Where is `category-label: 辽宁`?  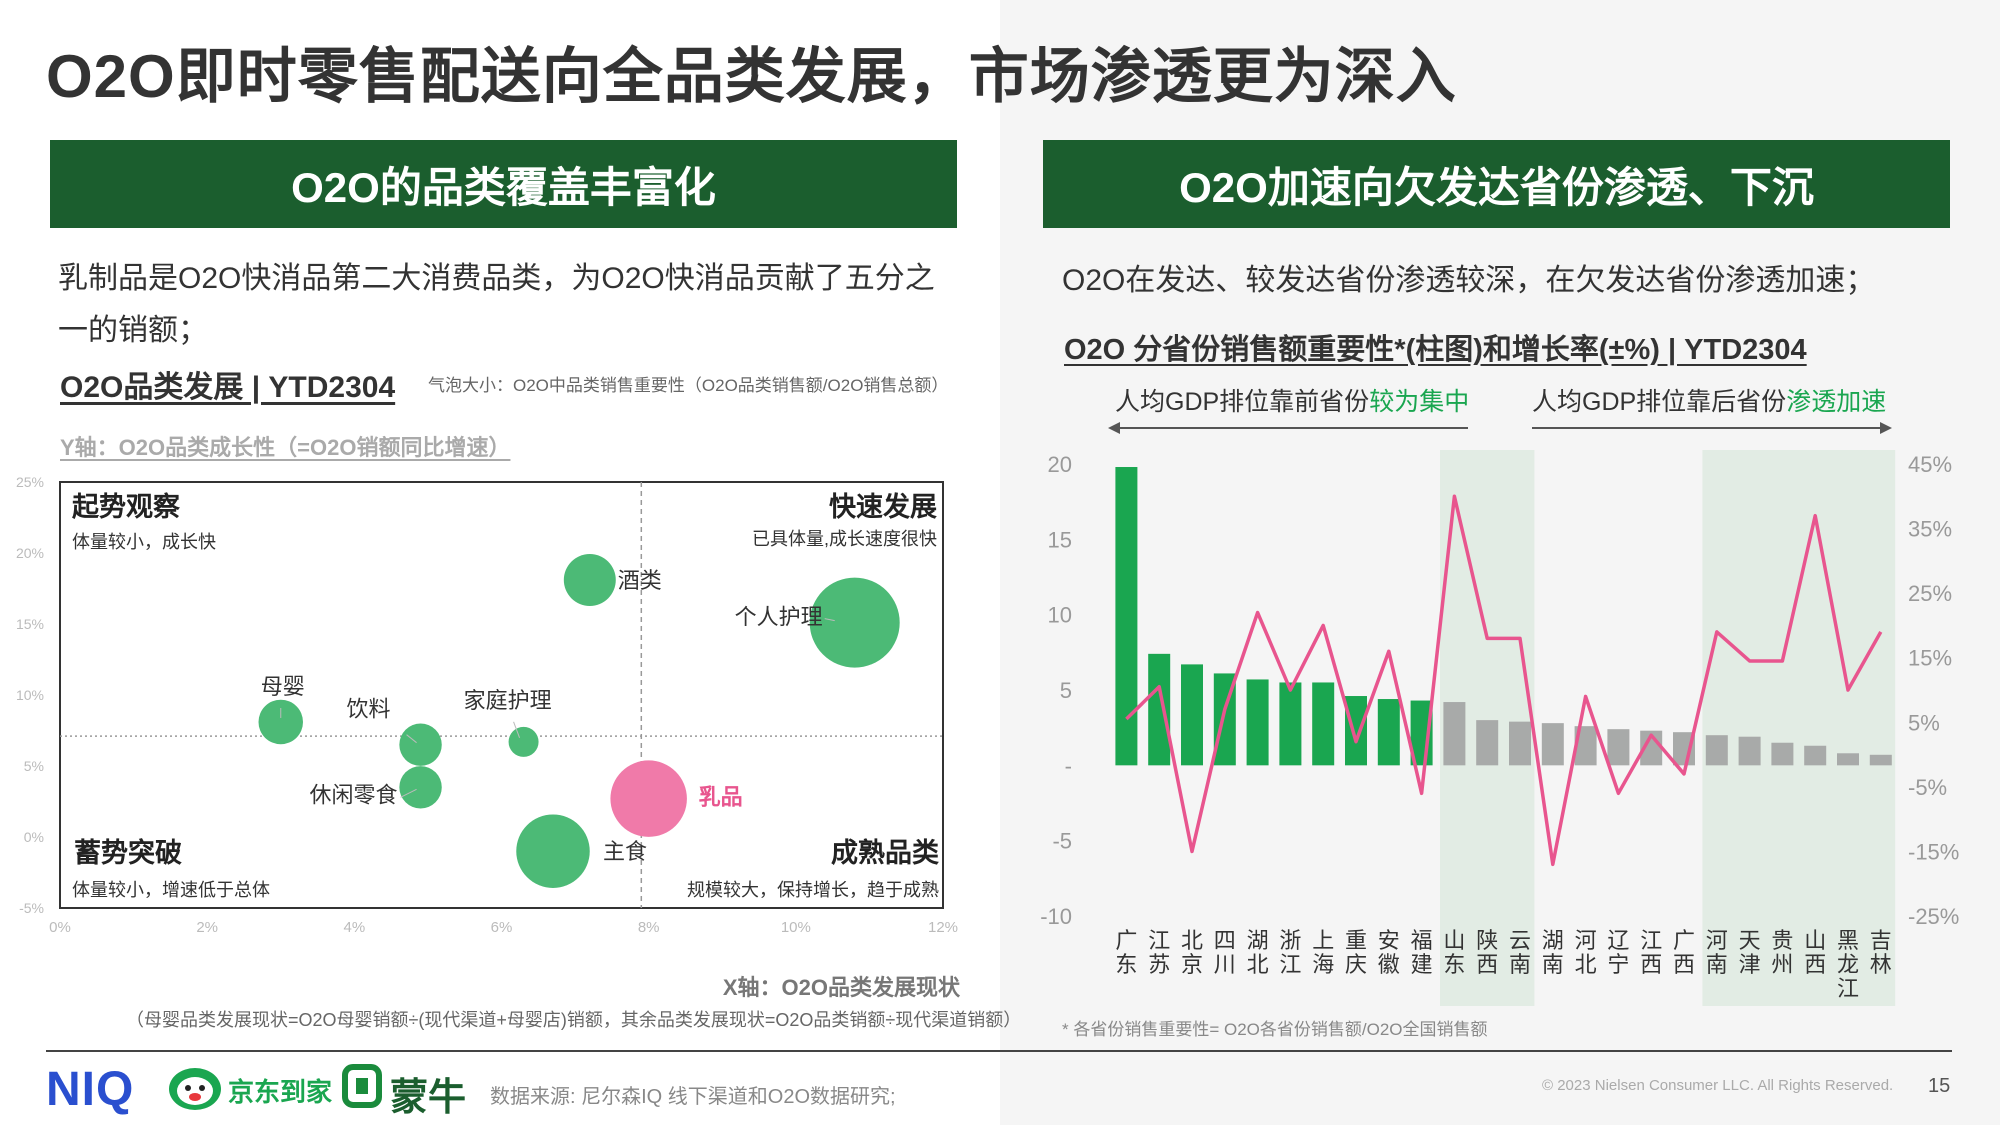 category-label: 辽宁 is located at coordinates (1618, 952).